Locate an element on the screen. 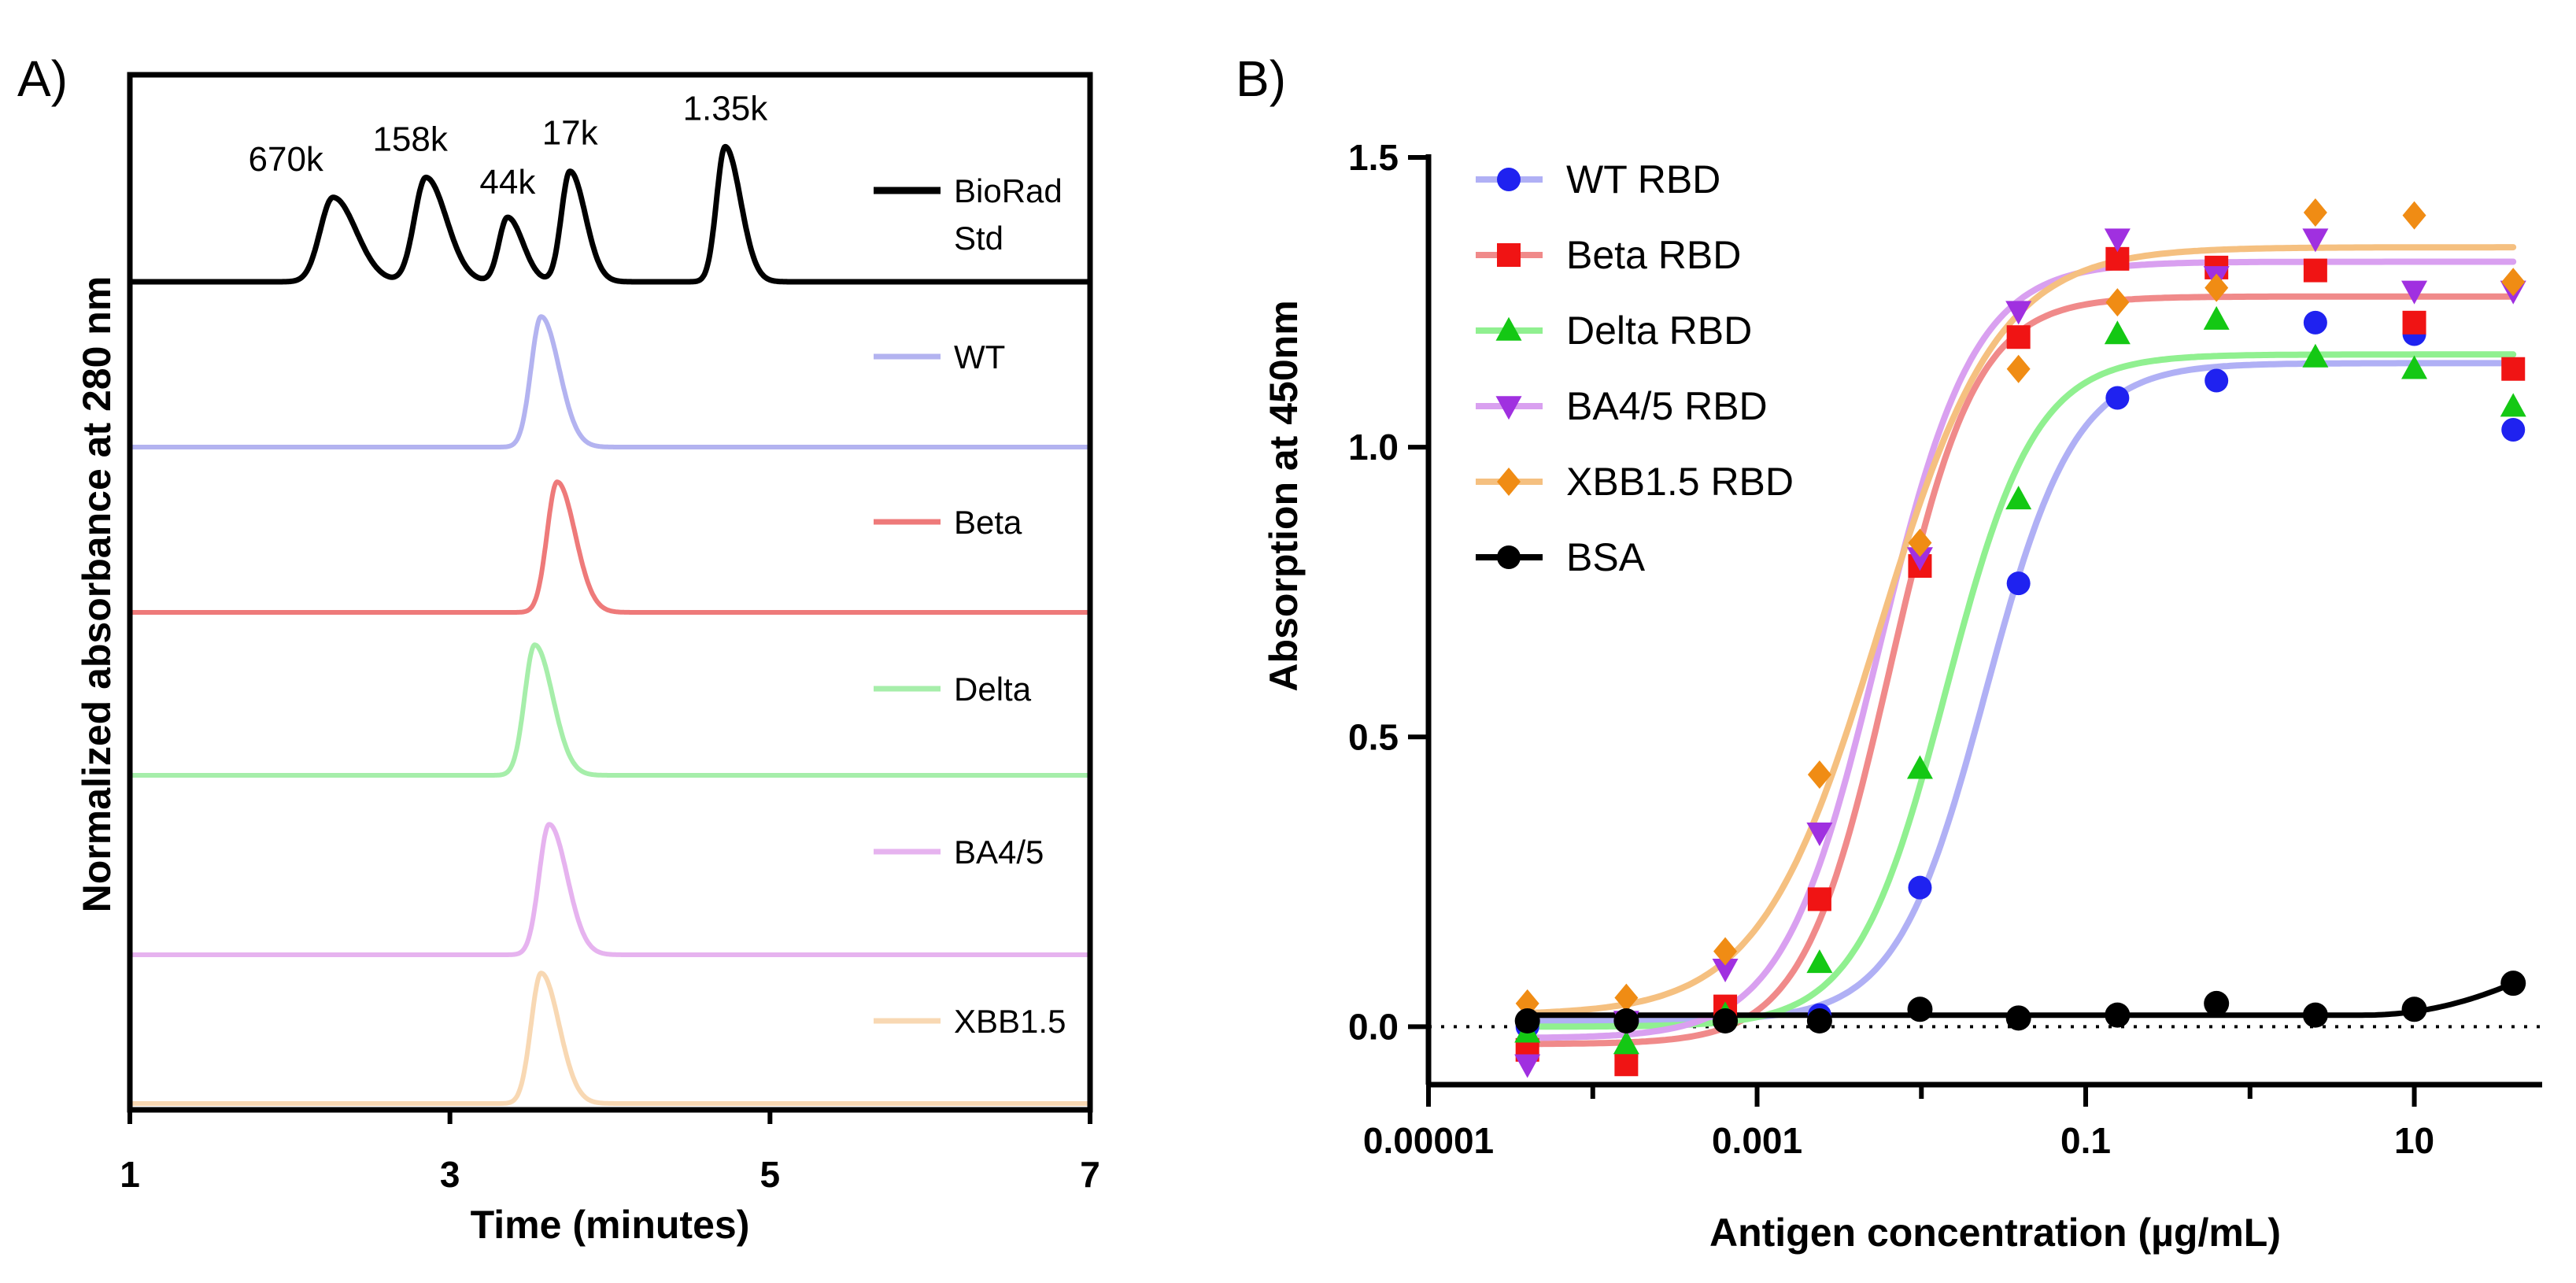 Image resolution: width=2576 pixels, height=1283 pixels. panel-a-legend: BioRad Std WT Beta Delta BA4/5 XBB1.5 is located at coordinates (970, 606).